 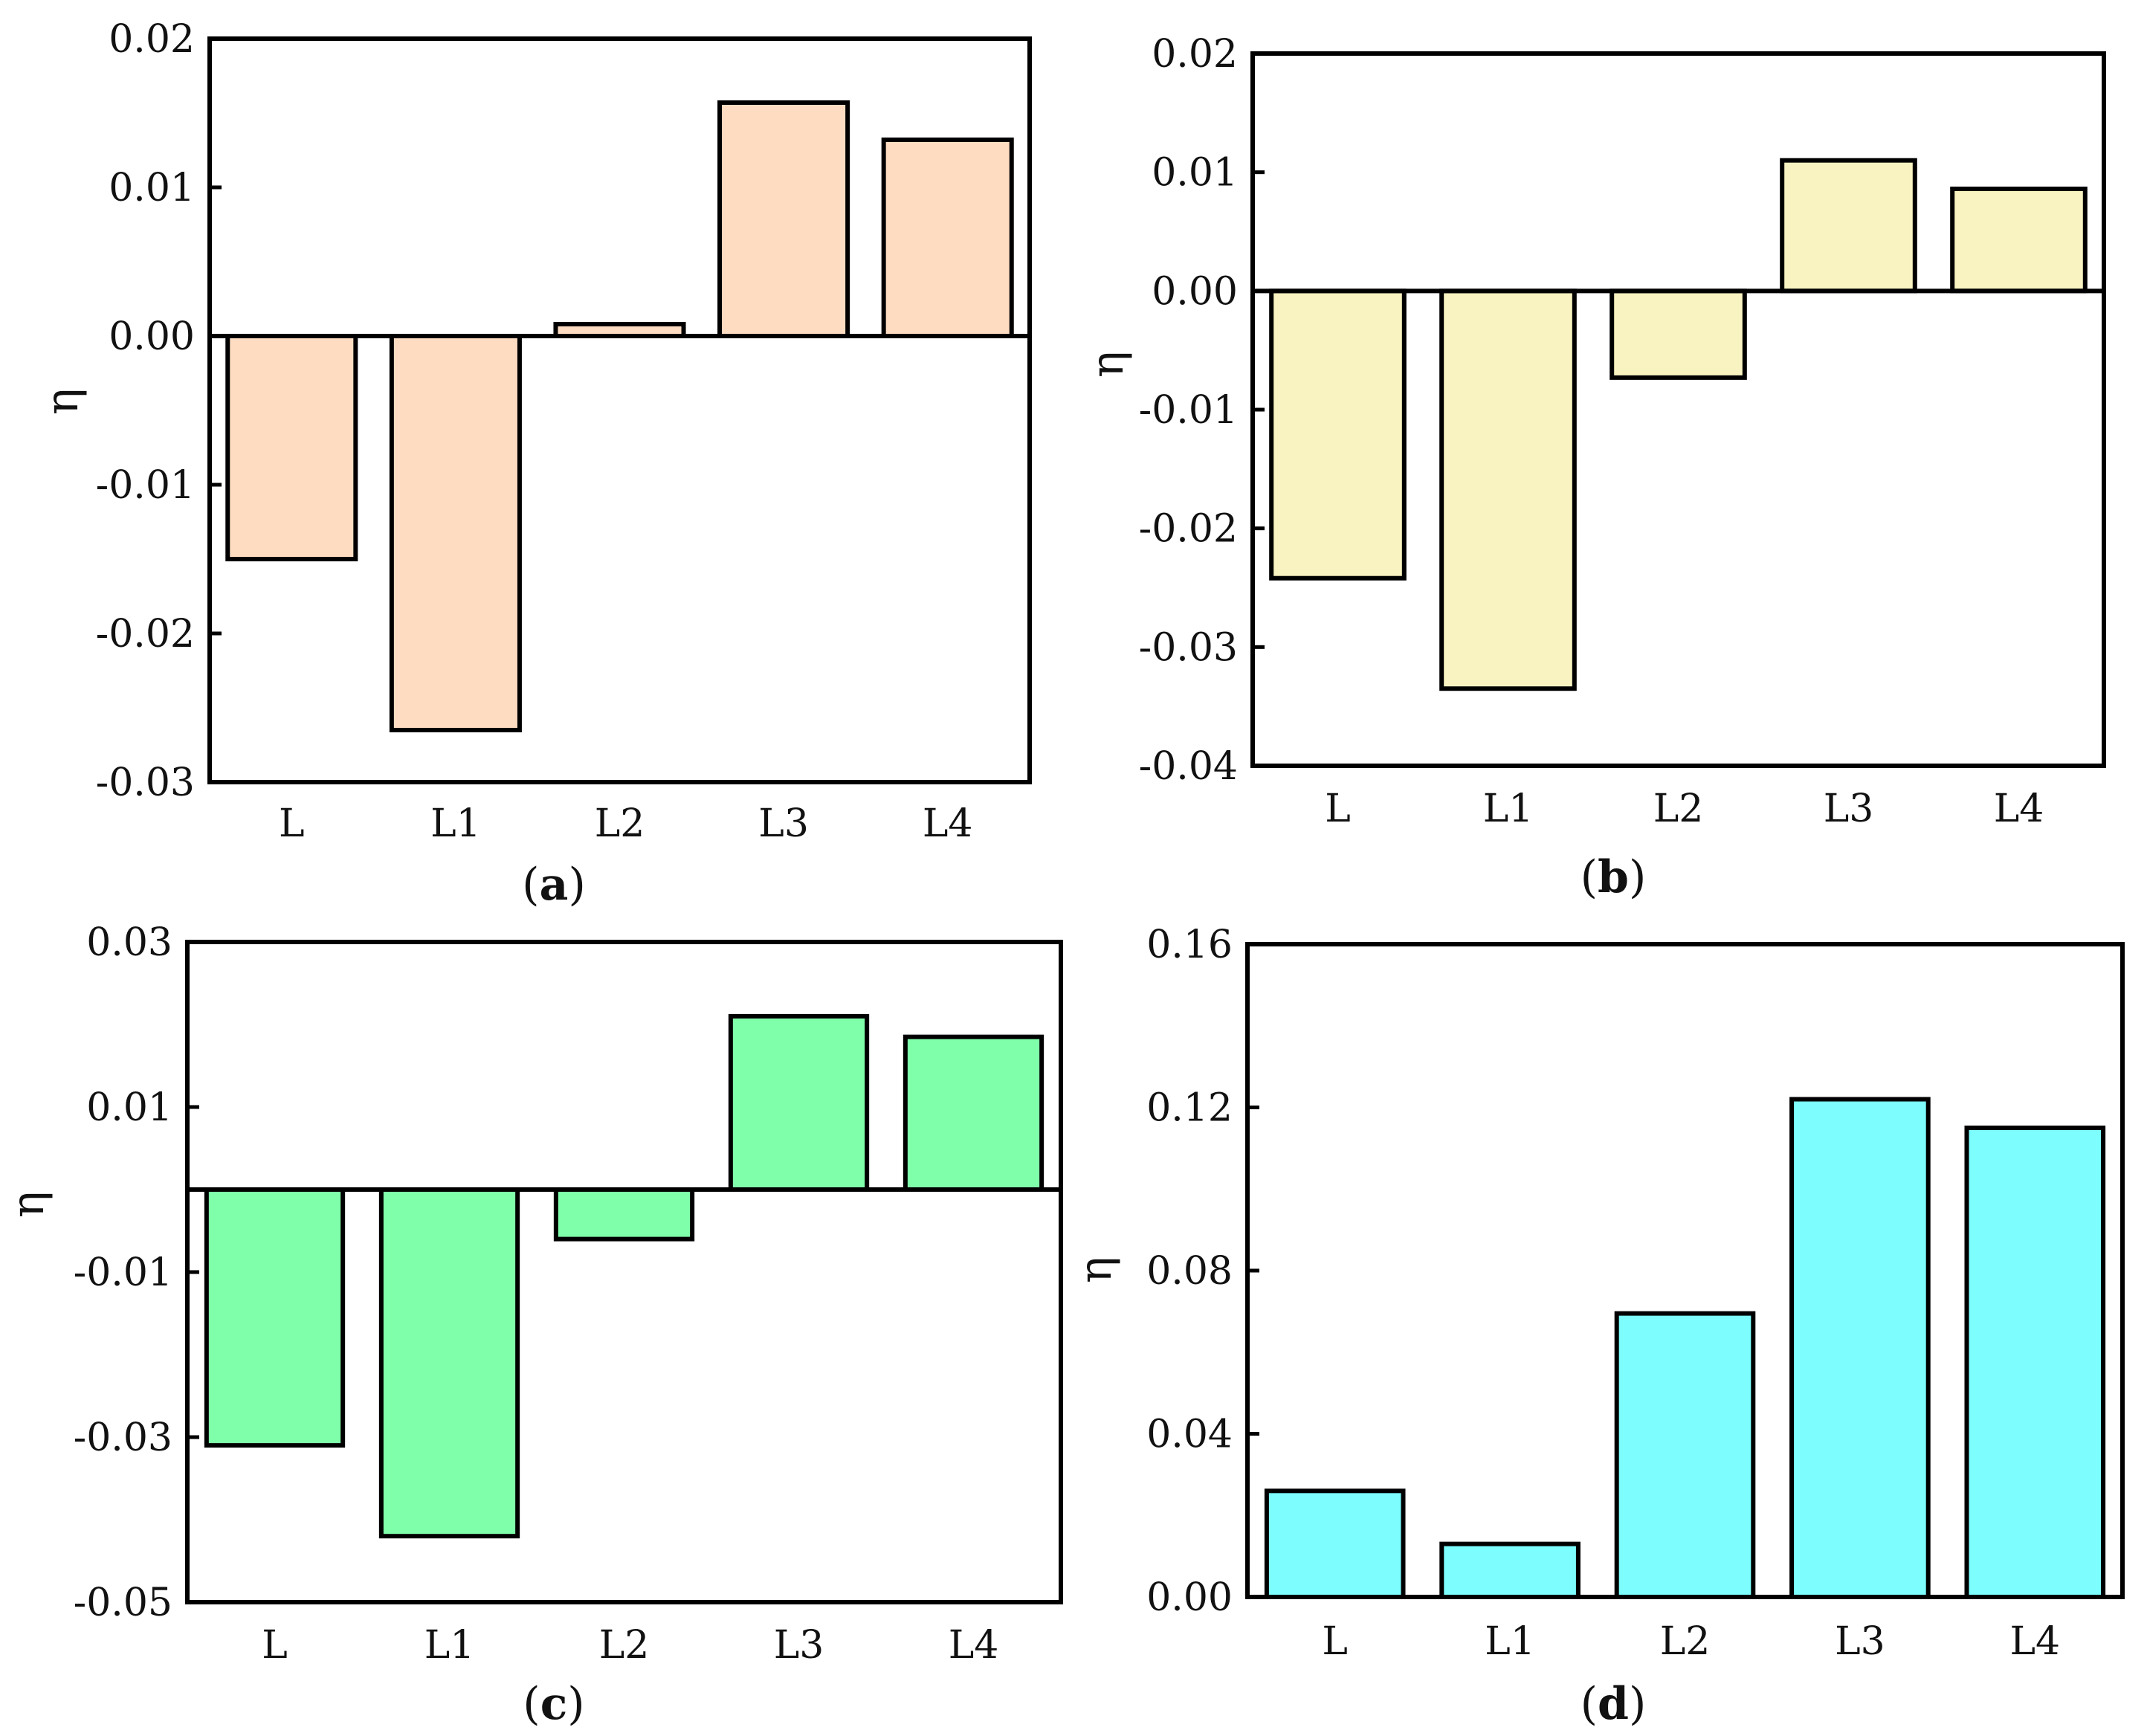 What do you see at coordinates (1189, 1435) in the screenshot?
I see `y-tick-label: 0.04` at bounding box center [1189, 1435].